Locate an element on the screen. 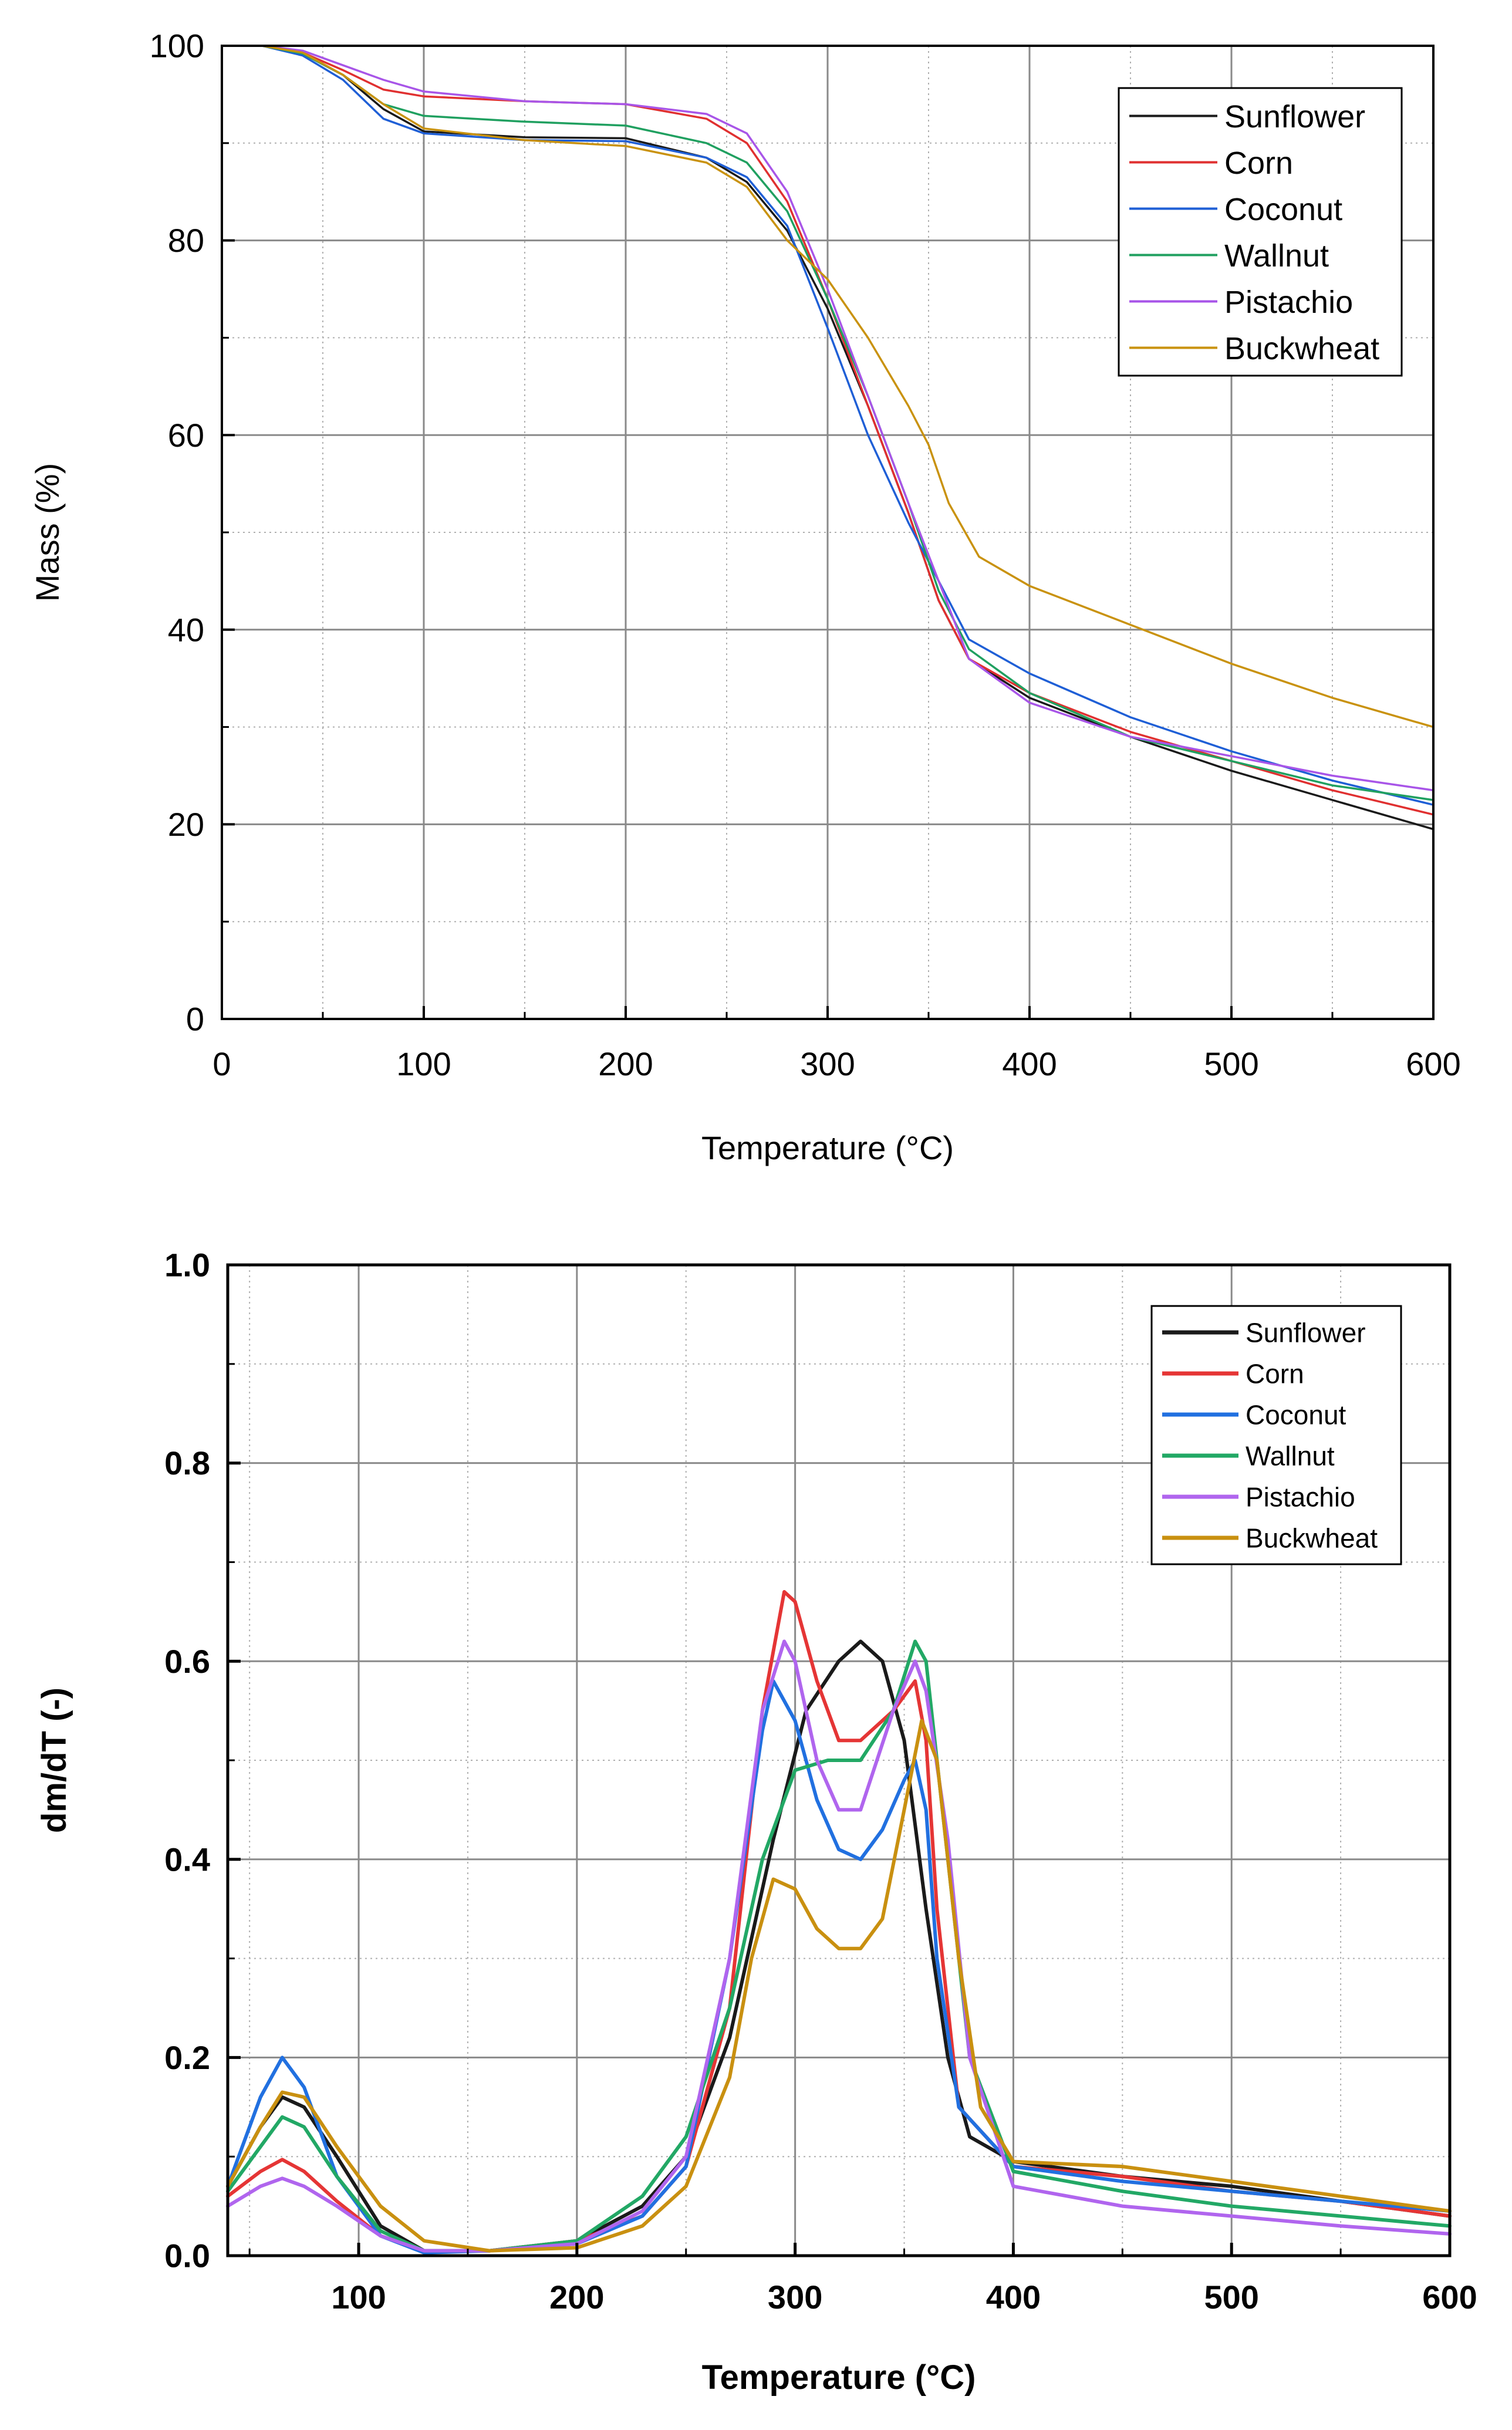  y-tick-label: 1.0 is located at coordinates (187, 1265).